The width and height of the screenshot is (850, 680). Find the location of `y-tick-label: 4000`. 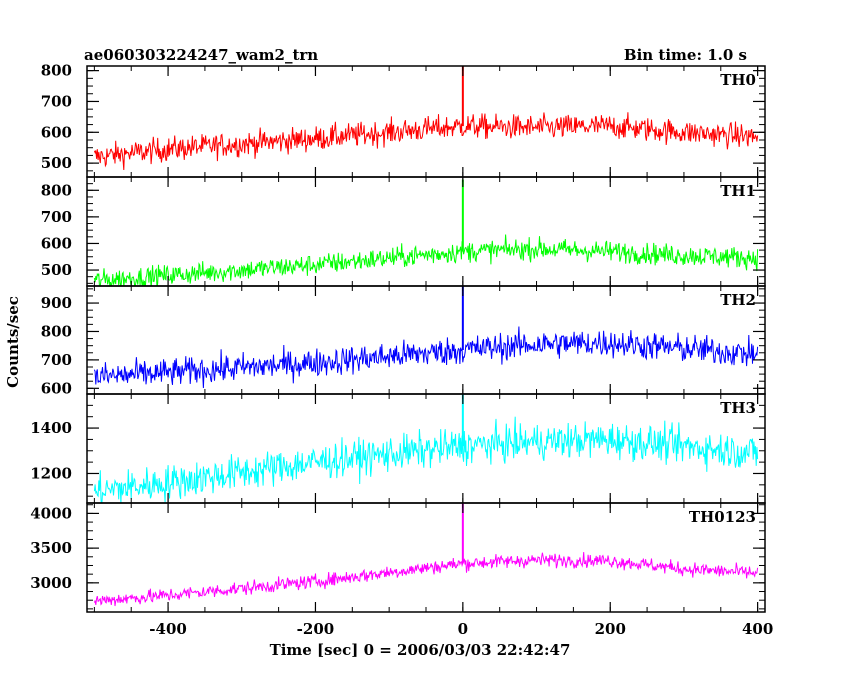

y-tick-label: 4000 is located at coordinates (51, 513).